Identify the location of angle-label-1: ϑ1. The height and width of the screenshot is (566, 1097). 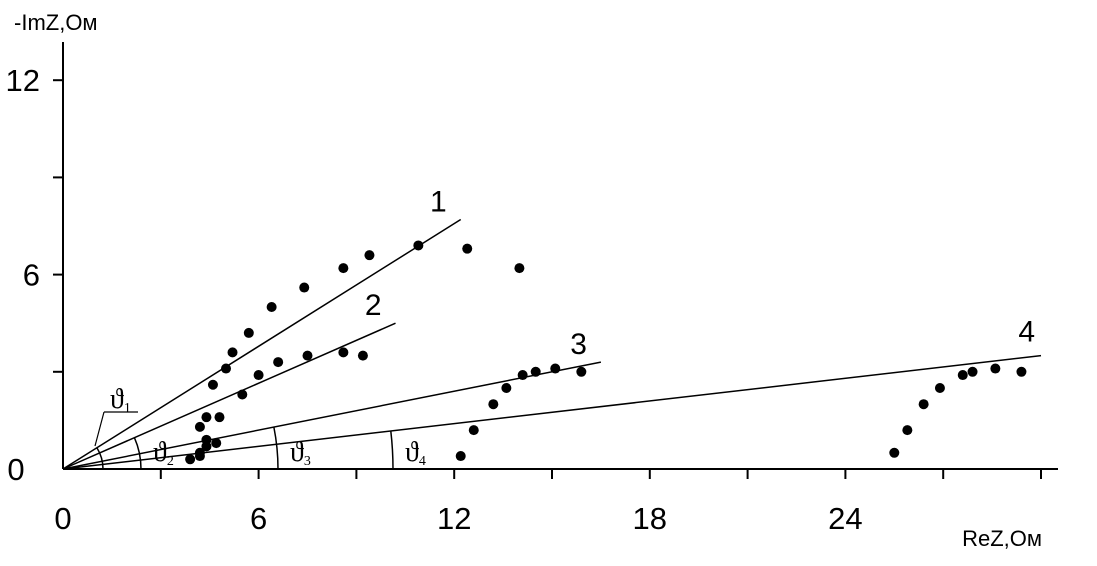
(120, 400).